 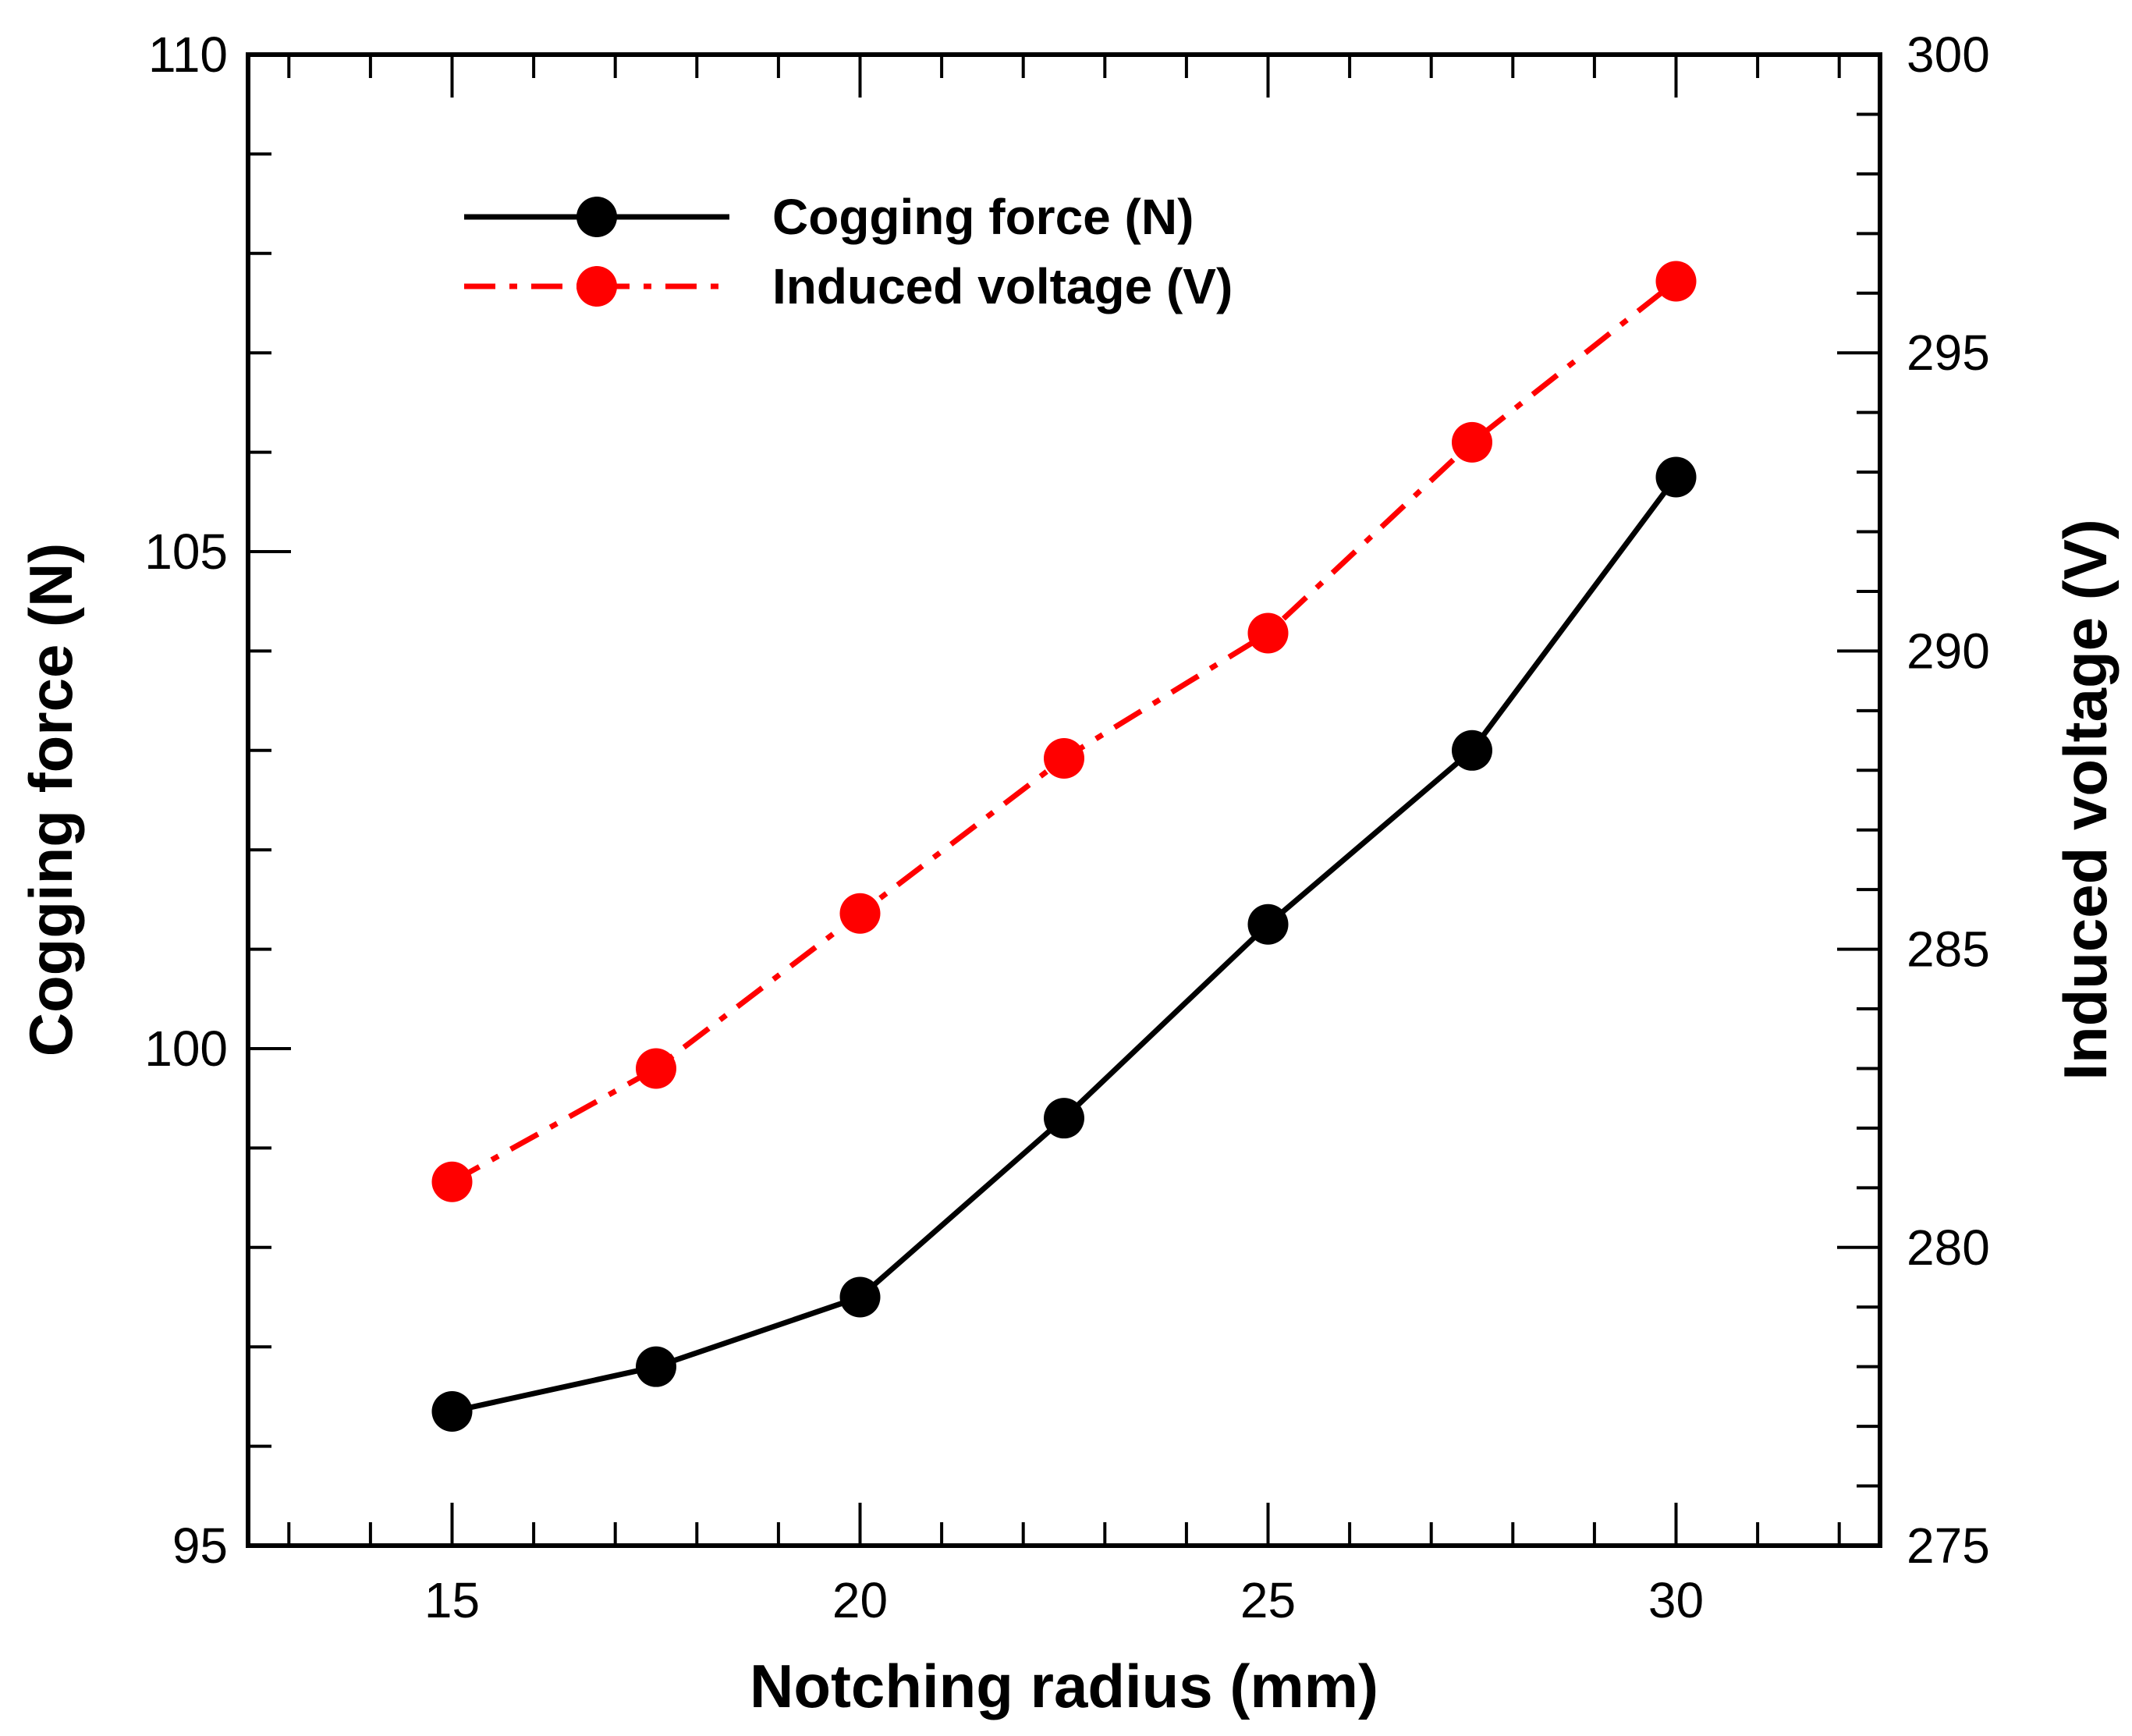 What do you see at coordinates (983, 217) in the screenshot?
I see `legend-label-cogging: Cogging force (N)` at bounding box center [983, 217].